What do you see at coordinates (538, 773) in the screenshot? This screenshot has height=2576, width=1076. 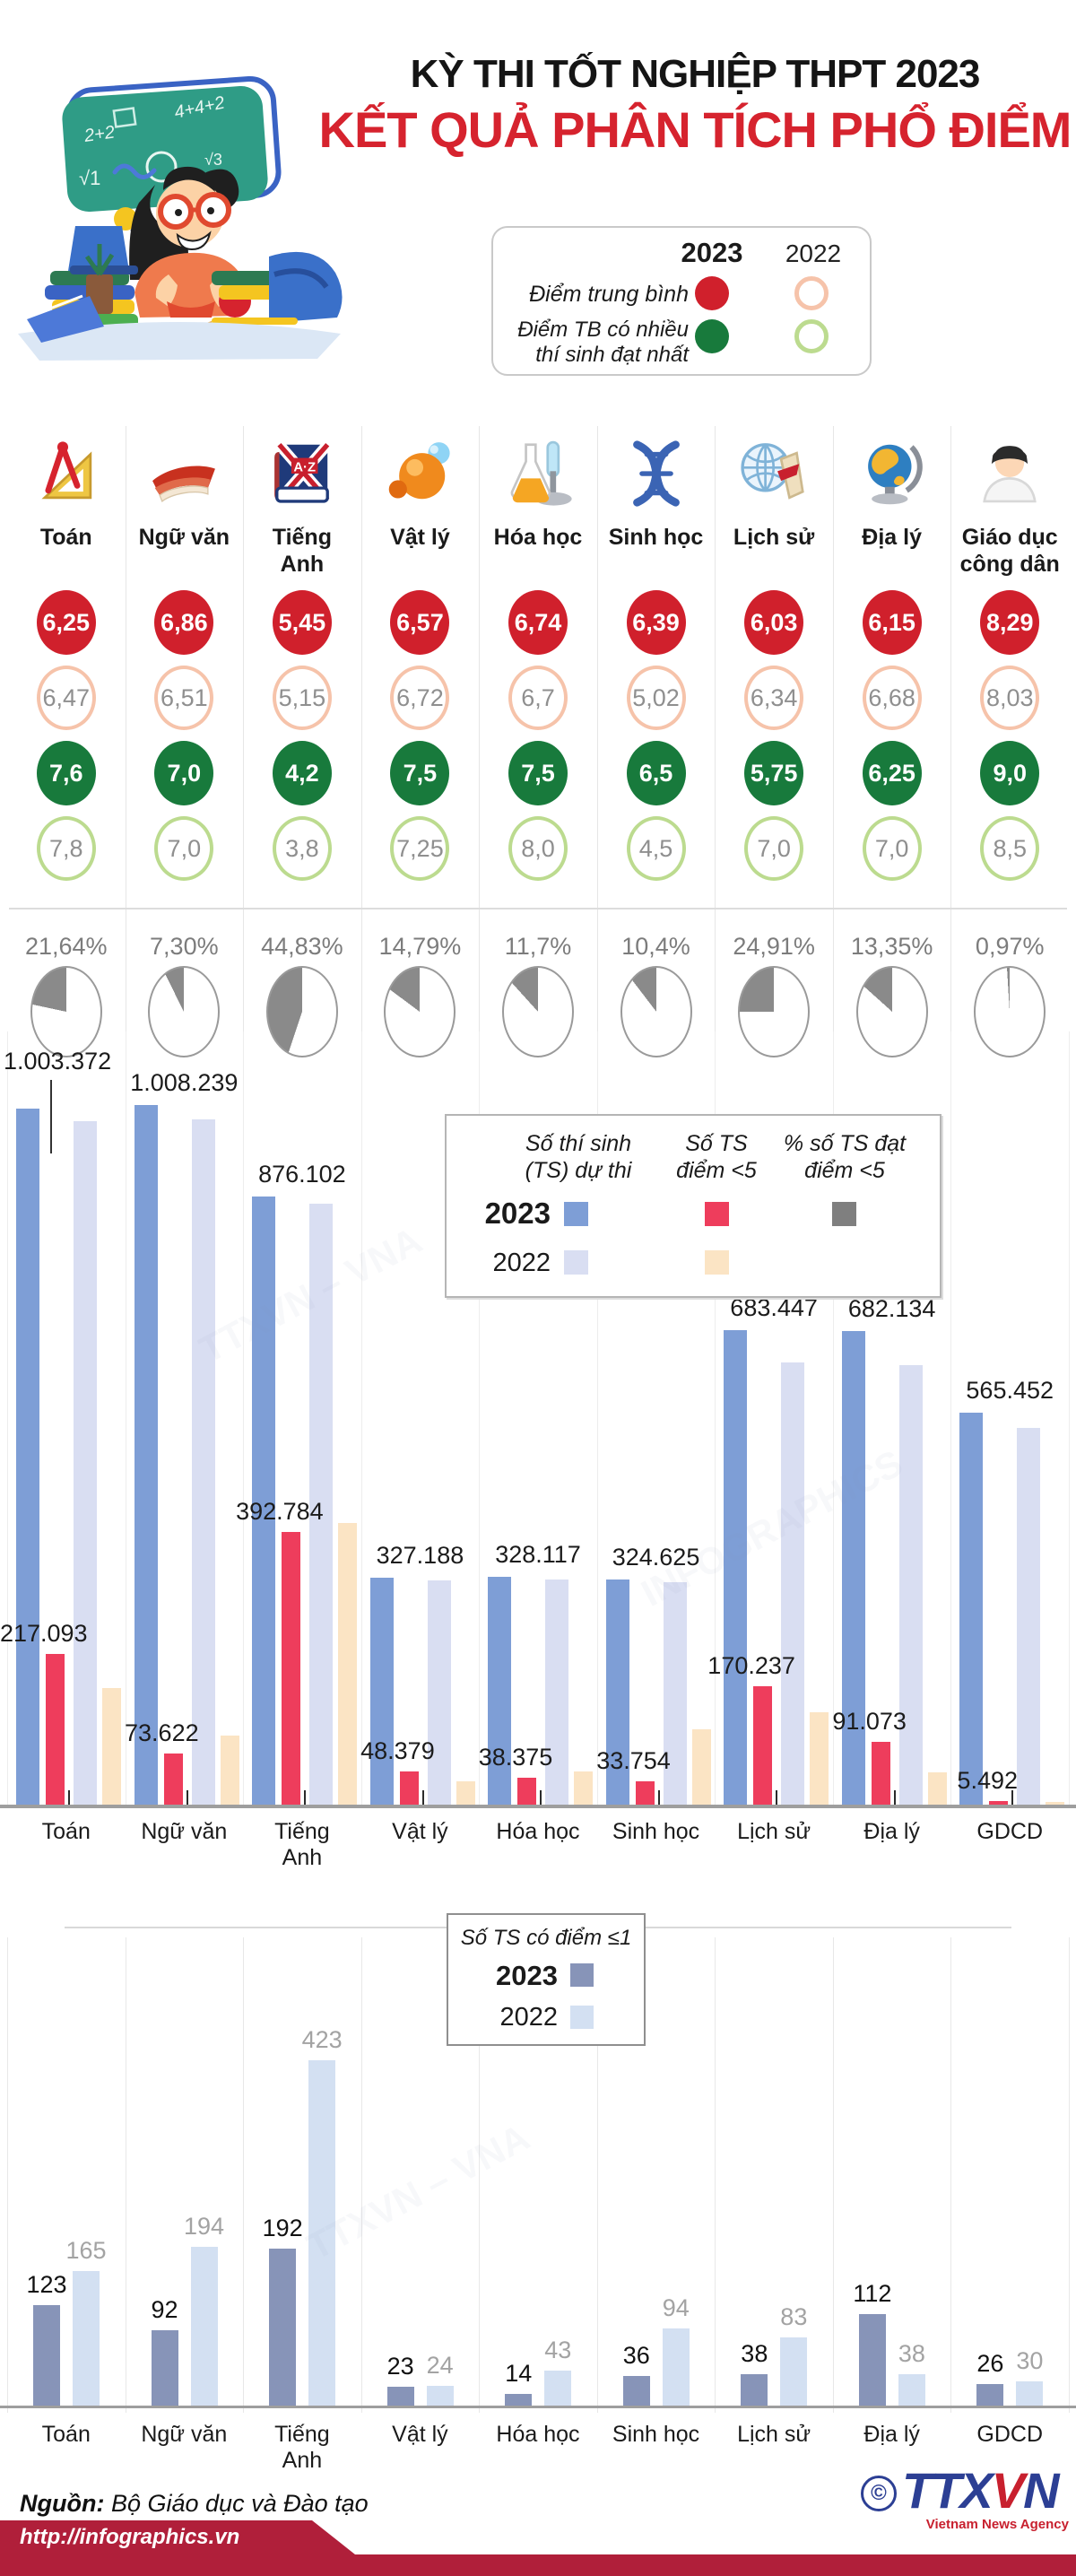 I see `mode-2023-hoa-hoc: 7,5` at bounding box center [538, 773].